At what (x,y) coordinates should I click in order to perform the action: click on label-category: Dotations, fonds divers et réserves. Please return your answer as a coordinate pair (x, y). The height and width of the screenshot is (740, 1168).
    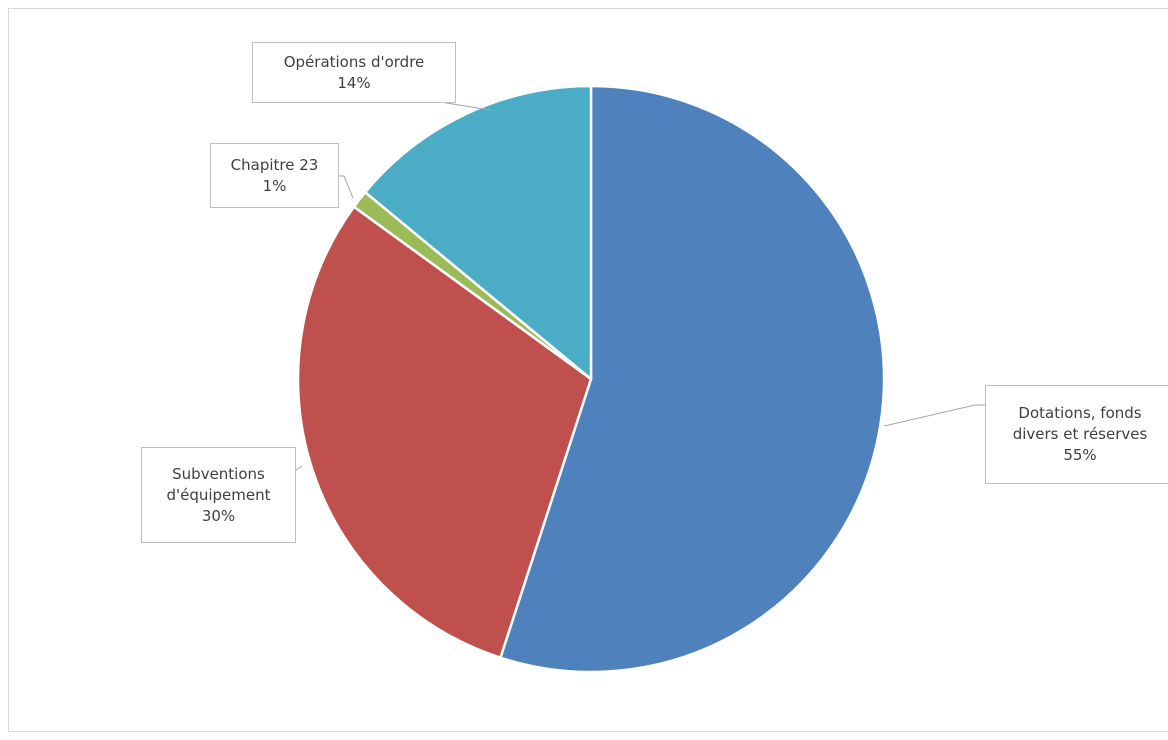
    Looking at the image, I should click on (1080, 423).